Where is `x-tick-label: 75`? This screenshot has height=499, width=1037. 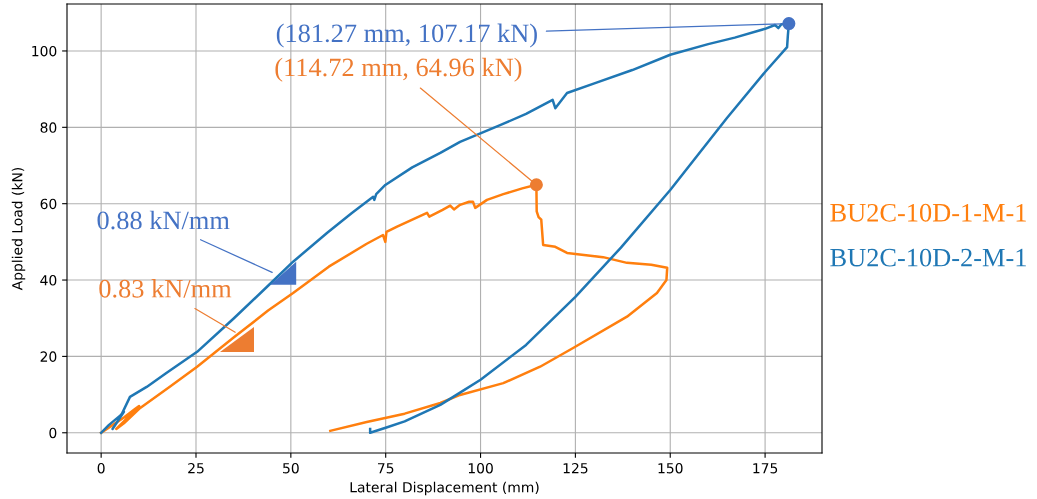
x-tick-label: 75 is located at coordinates (386, 468).